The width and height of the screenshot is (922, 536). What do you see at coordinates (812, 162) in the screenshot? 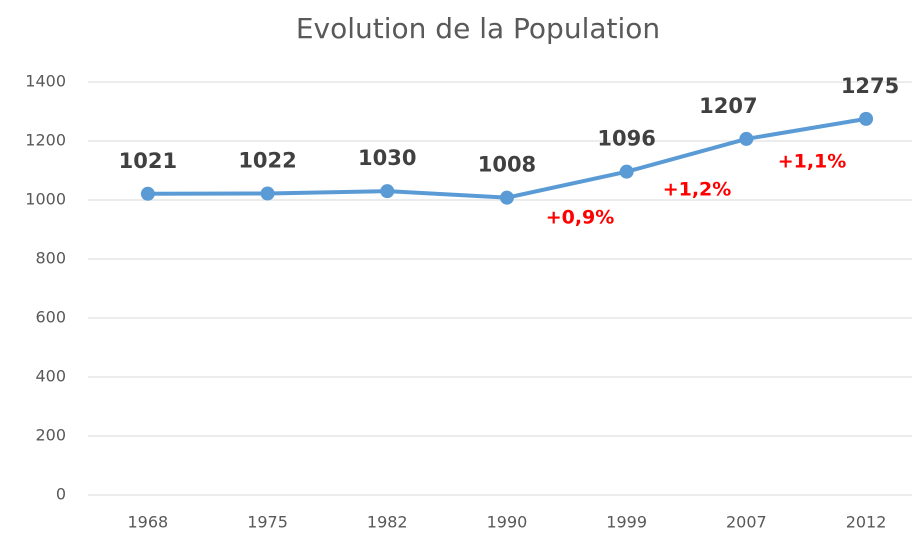
I see `annotation: +1,1%` at bounding box center [812, 162].